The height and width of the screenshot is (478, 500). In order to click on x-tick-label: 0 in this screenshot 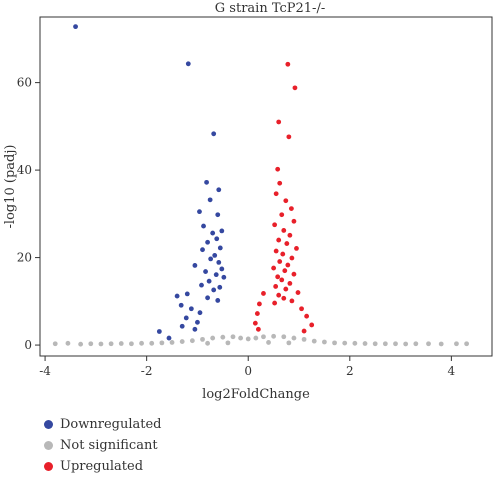, I will do `click(248, 371)`.